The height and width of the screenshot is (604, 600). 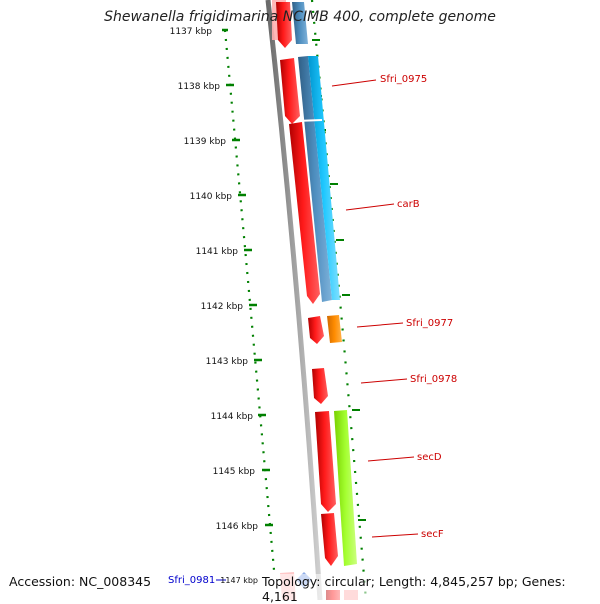 I want to click on gene-separator, so click(x=309, y=120).